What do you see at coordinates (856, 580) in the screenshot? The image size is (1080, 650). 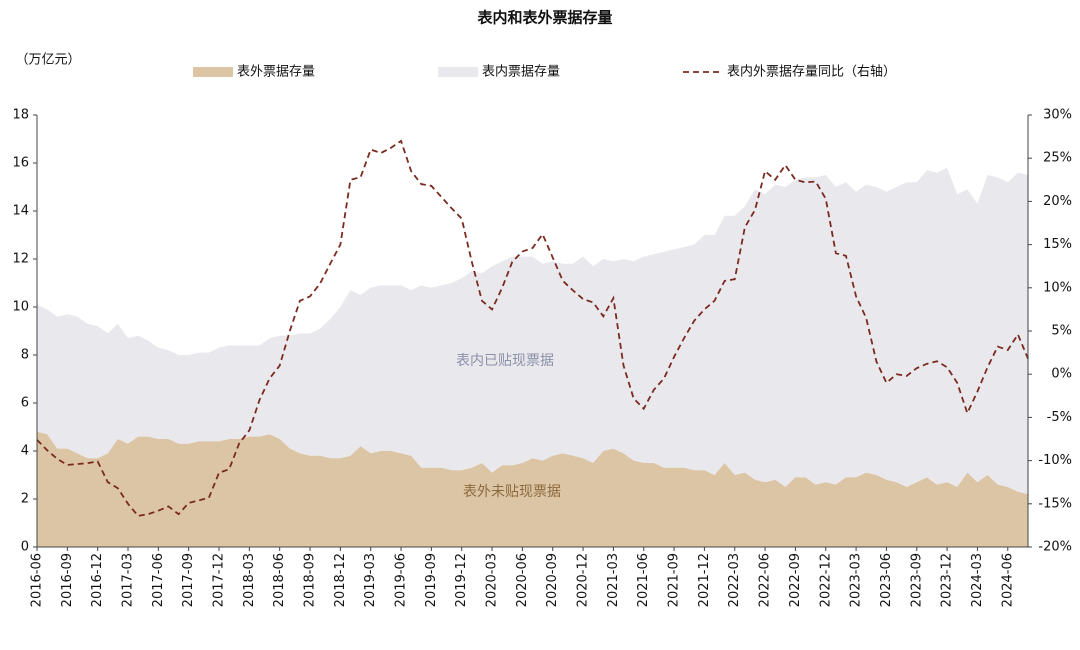 I see `x-tick-label: 2023-03` at bounding box center [856, 580].